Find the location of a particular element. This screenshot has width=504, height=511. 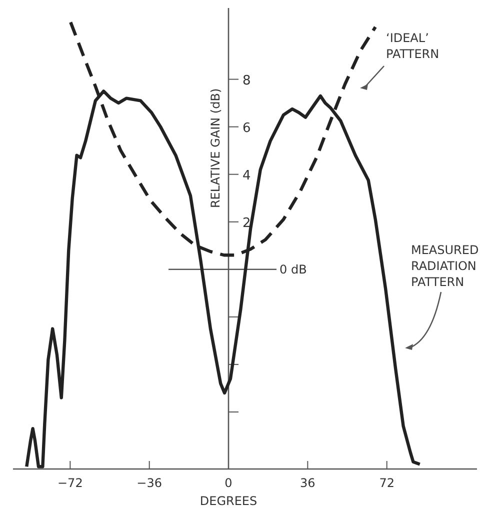

x-tick-label: −36 is located at coordinates (149, 483).